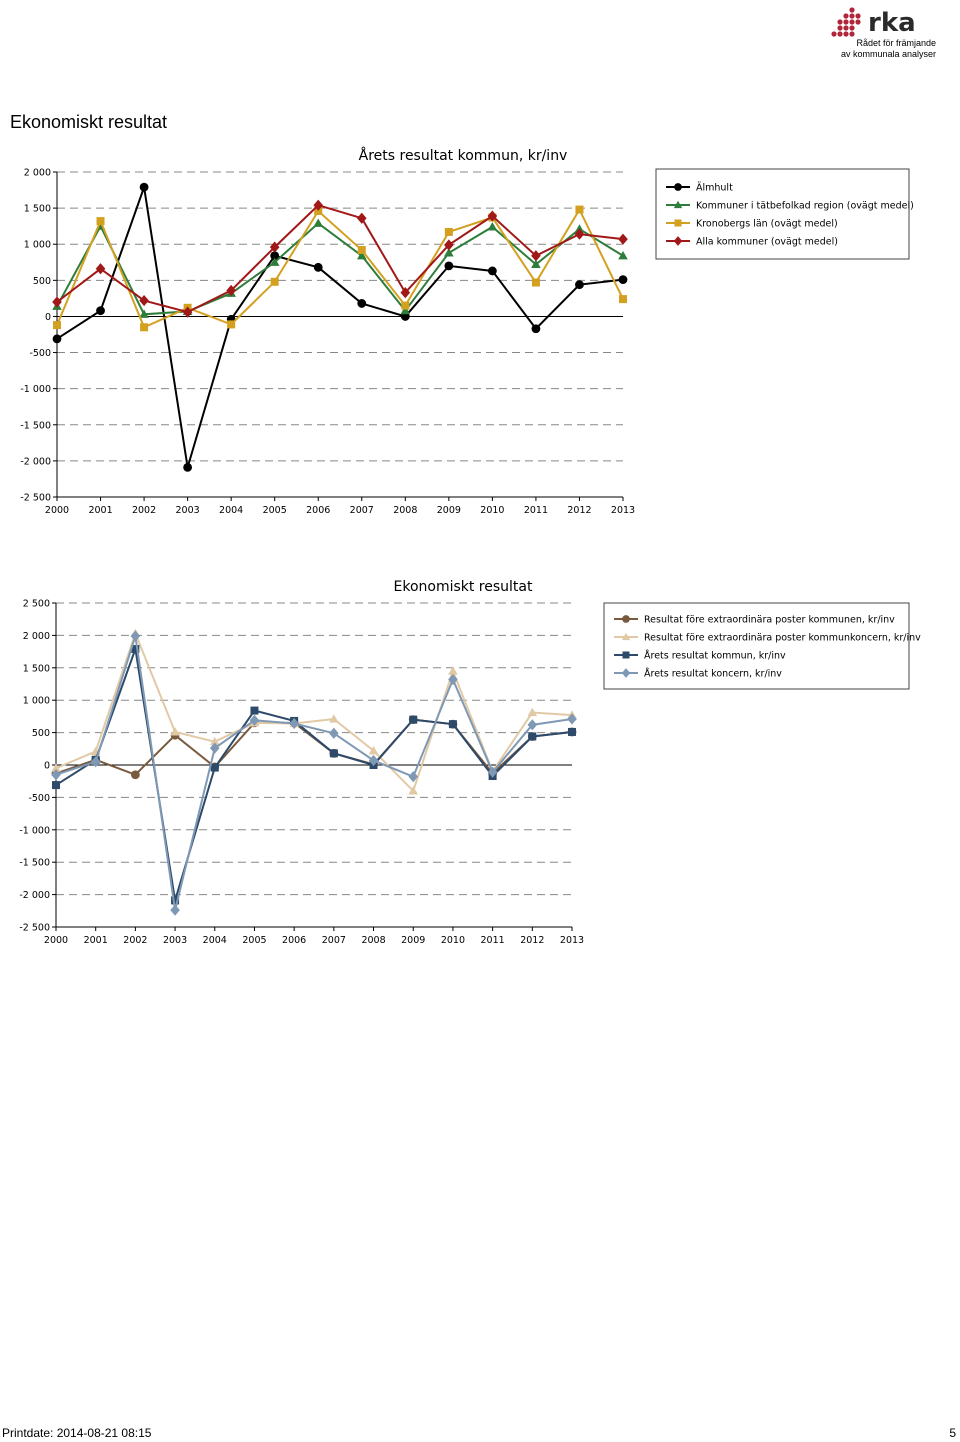  Describe the element at coordinates (42, 281) in the screenshot. I see `y-tick-label: 500` at that location.